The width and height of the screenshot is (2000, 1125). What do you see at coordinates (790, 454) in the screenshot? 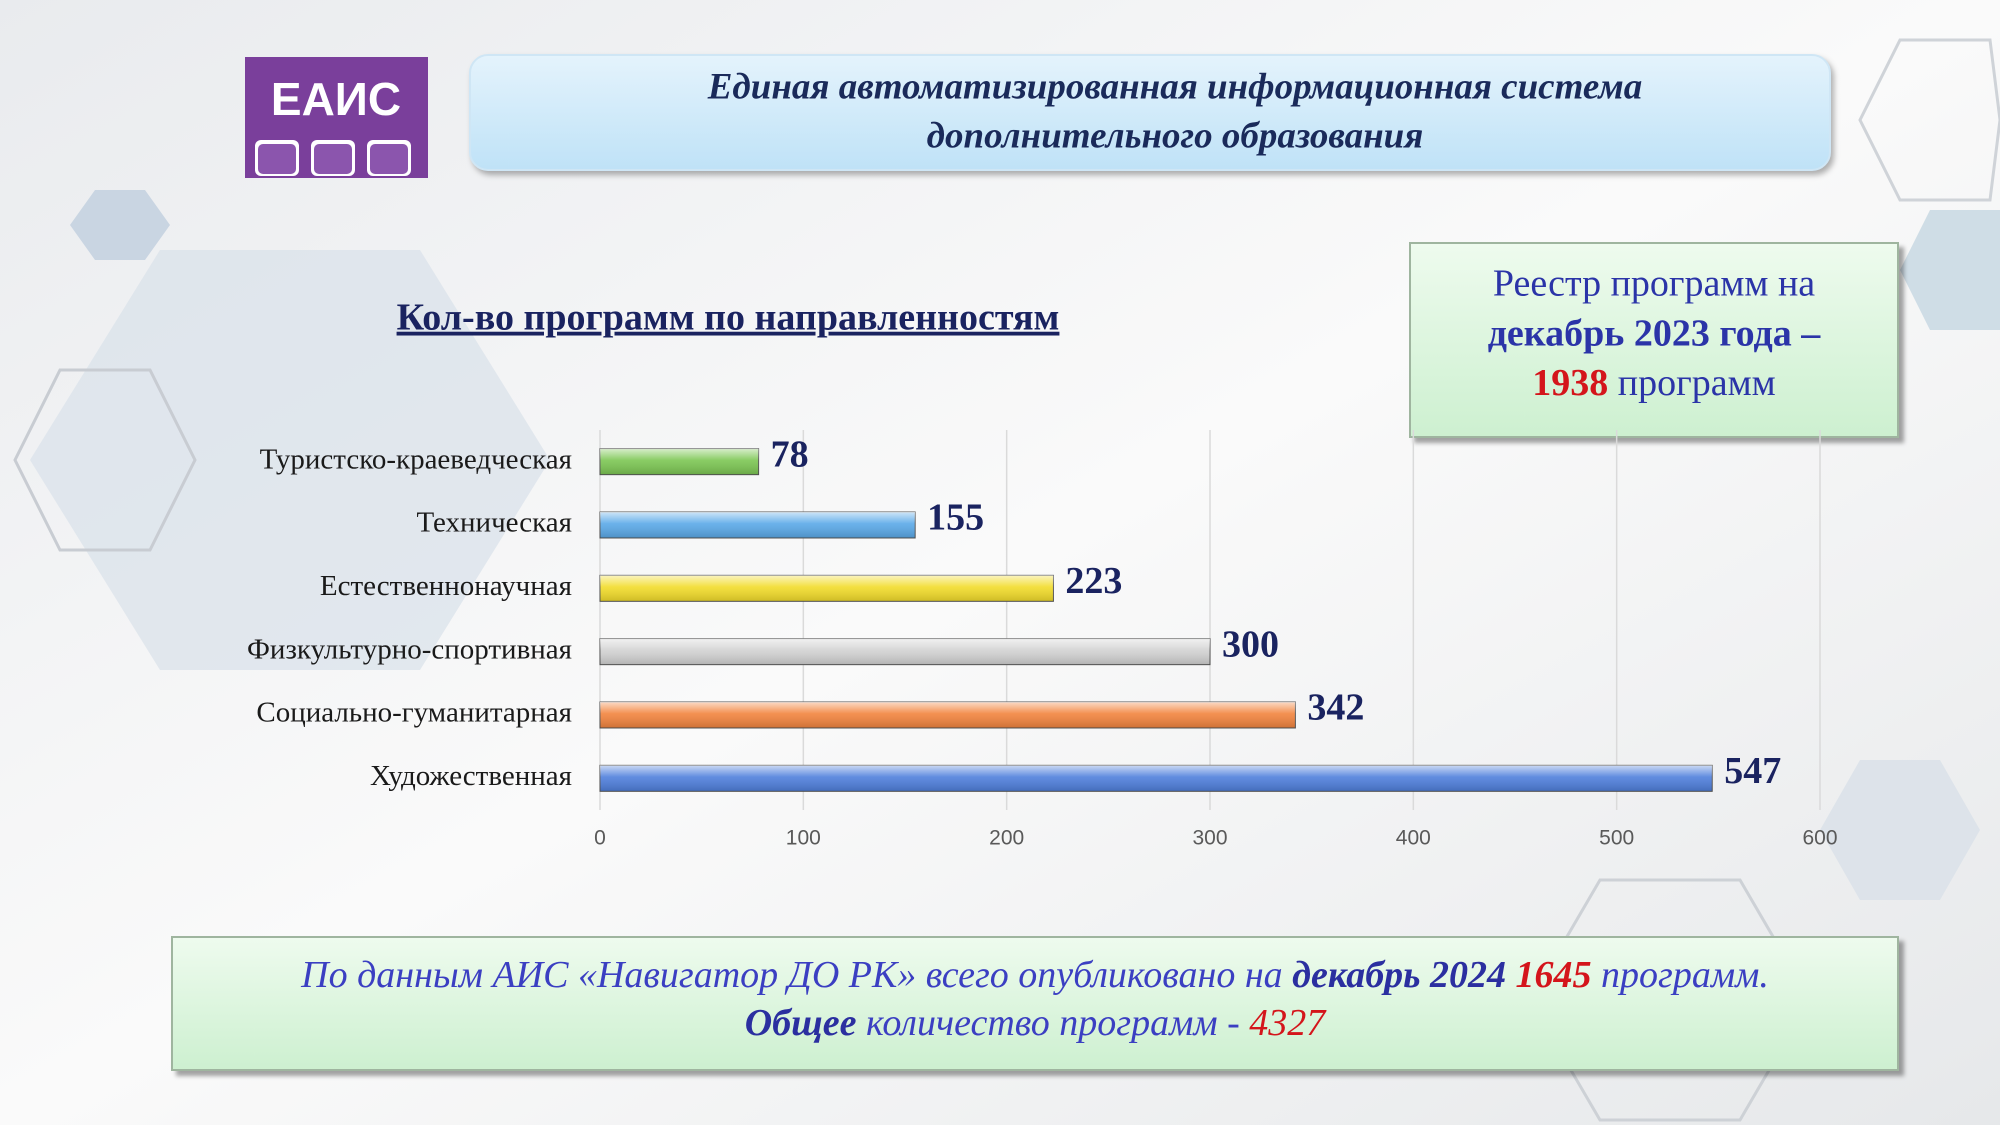
I see `value-label: 78` at bounding box center [790, 454].